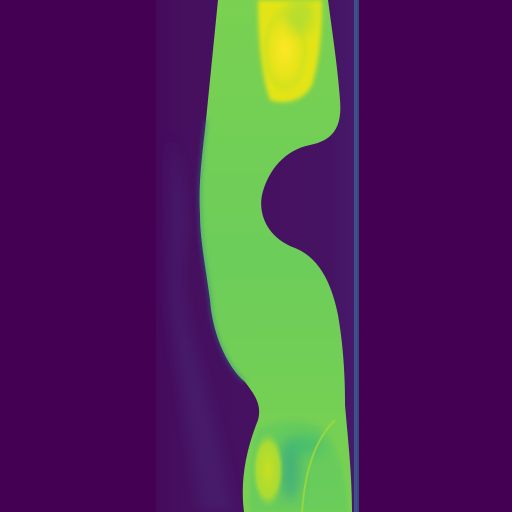 This screenshot has height=512, width=512. What do you see at coordinates (268, 470) in the screenshot?
I see `hot-spot-bottom` at bounding box center [268, 470].